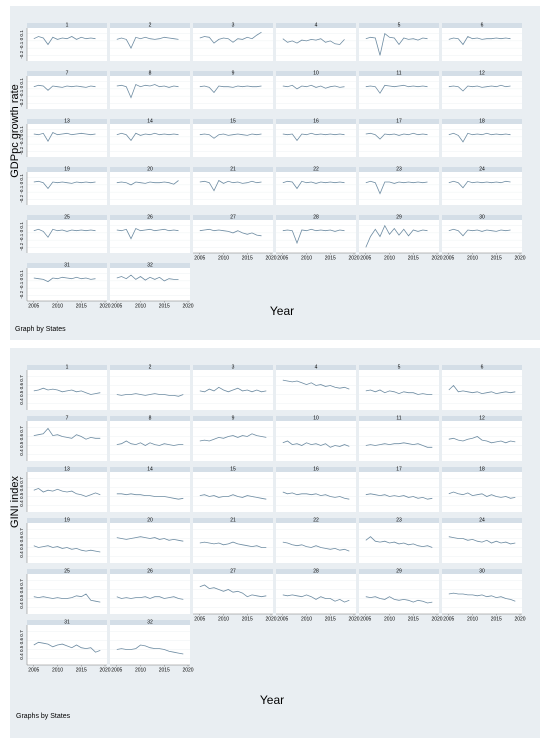 Image resolution: width=550 pixels, height=744 pixels. I want to click on panel-title: 6, so click(482, 368).